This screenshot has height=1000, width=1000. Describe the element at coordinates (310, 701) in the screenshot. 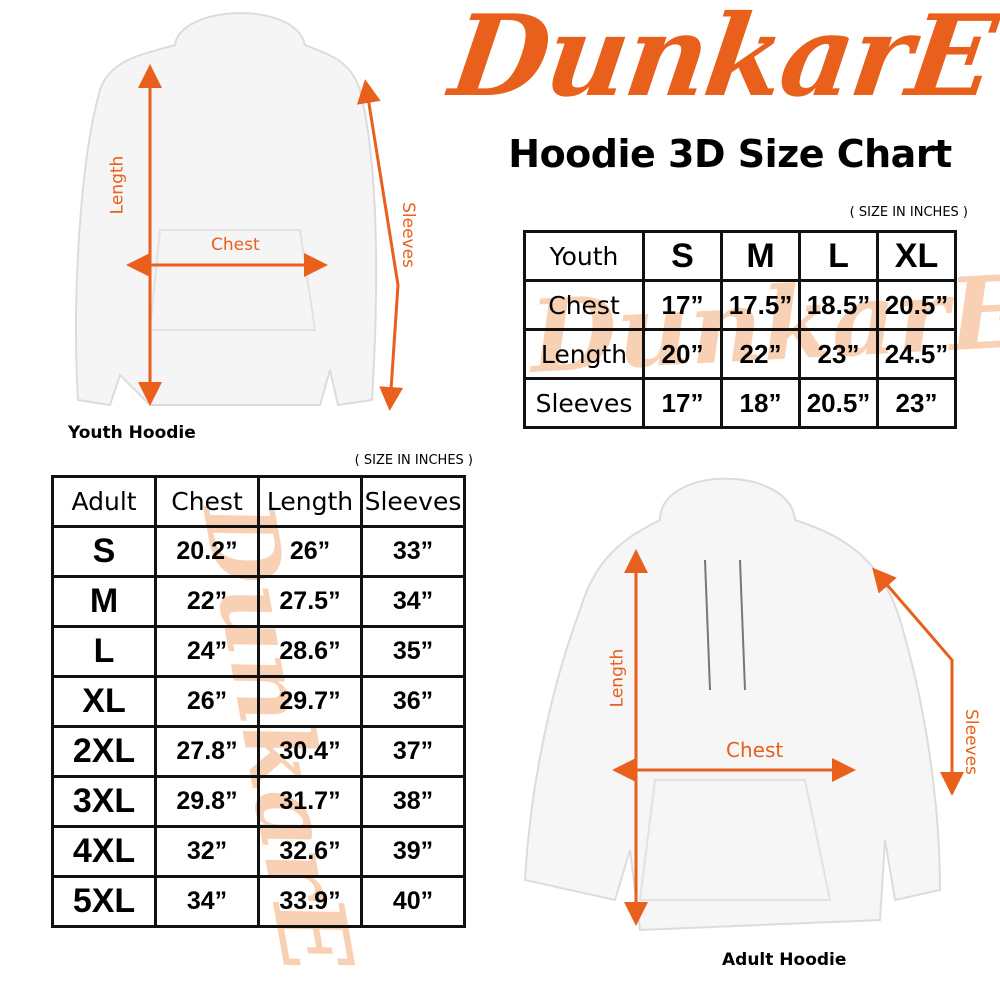

I see `table-cell: 29.7”` at that location.